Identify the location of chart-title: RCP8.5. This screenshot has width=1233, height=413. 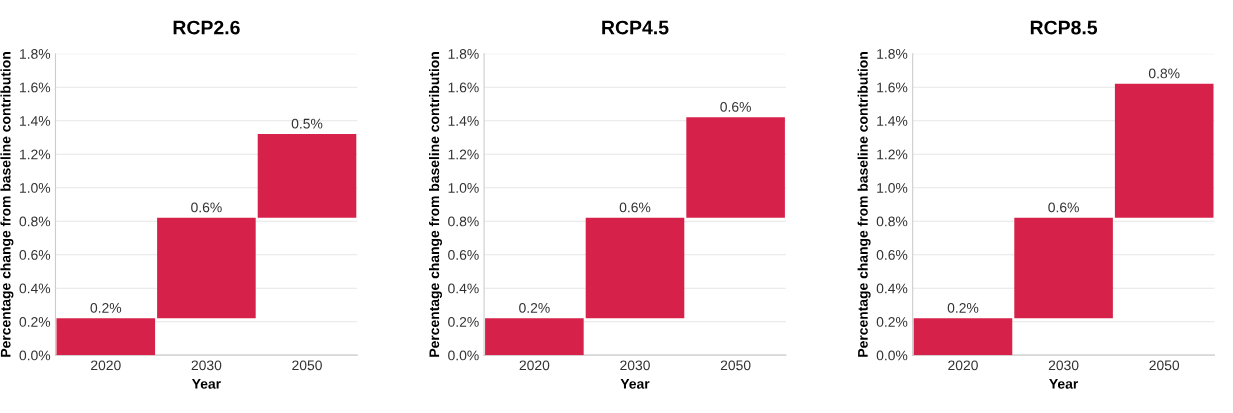
(1064, 27).